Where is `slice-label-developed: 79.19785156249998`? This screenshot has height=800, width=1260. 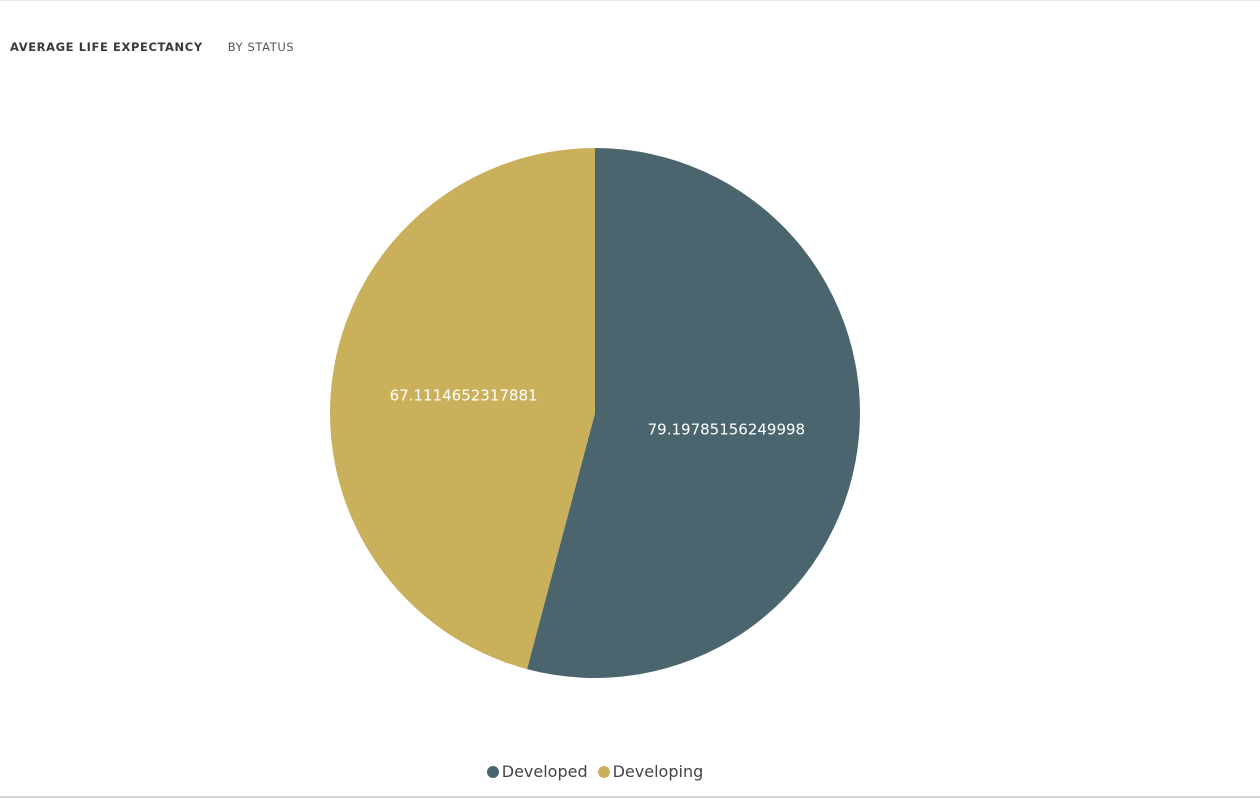 slice-label-developed: 79.19785156249998 is located at coordinates (726, 430).